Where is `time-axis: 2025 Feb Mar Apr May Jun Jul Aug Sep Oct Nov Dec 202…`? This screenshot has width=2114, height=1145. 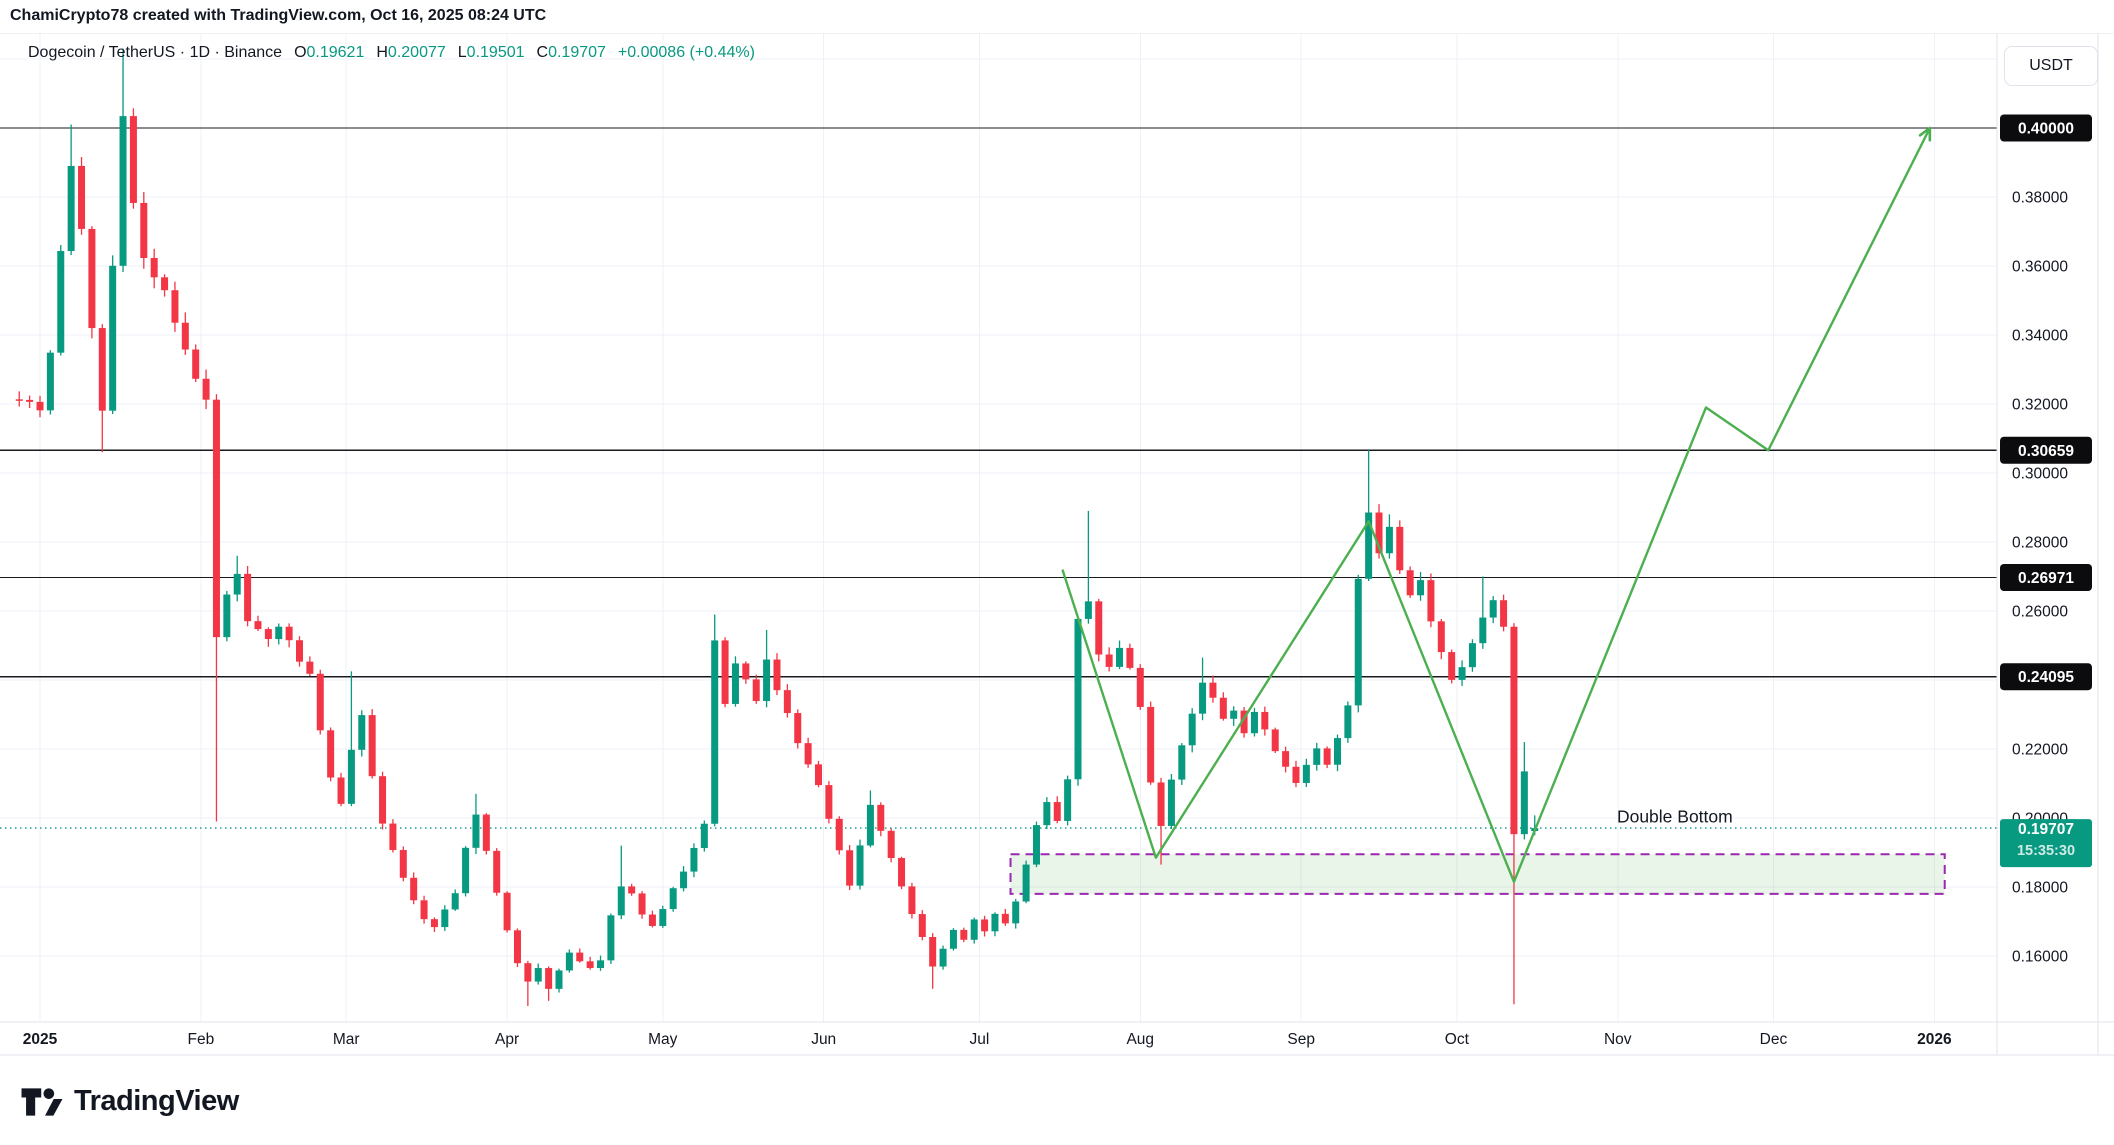
time-axis: 2025 Feb Mar Apr May Jun Jul Aug Sep Oct Nov Dec 202… is located at coordinates (987, 1039).